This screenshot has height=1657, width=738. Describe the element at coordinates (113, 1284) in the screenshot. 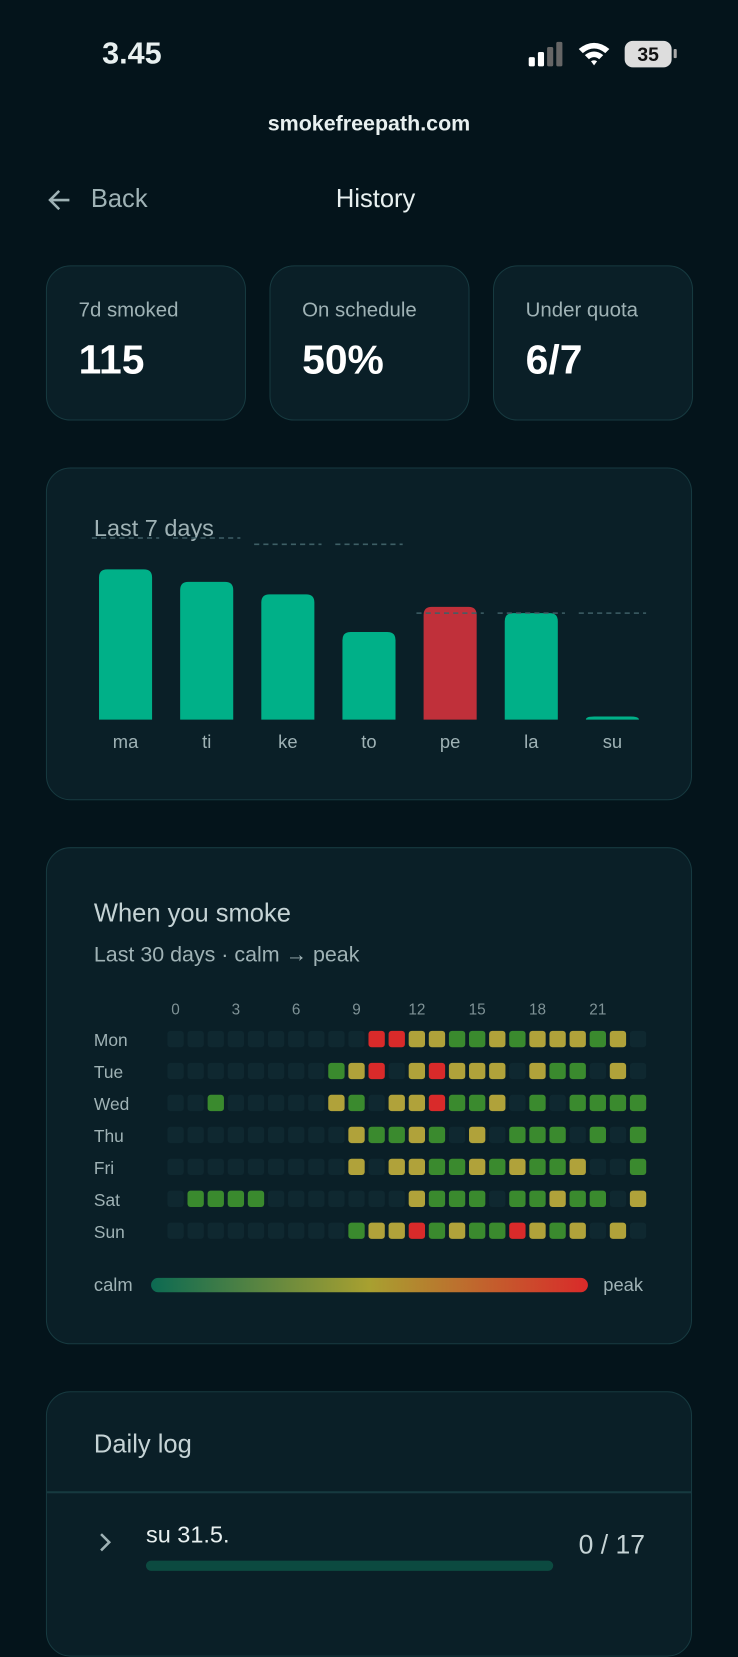

I see `legend-low: calm` at that location.